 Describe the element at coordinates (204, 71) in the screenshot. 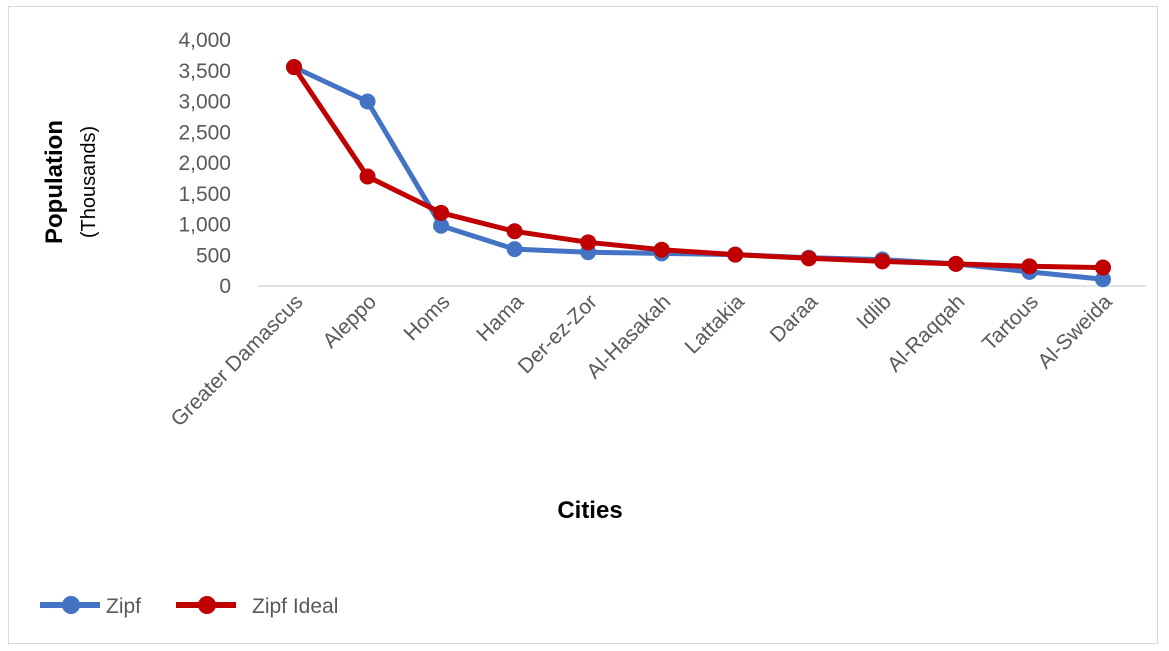

I see `y-tick-label: 3,500` at that location.